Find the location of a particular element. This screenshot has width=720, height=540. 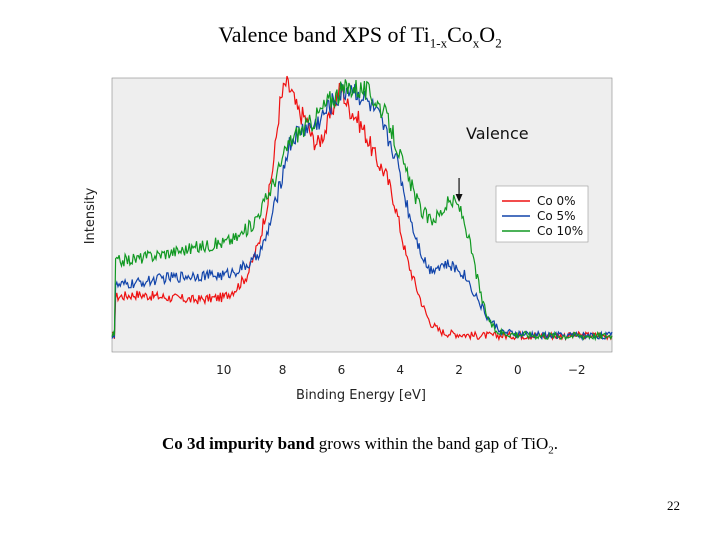

caption-bold: Co 3d impurity band is located at coordinates (238, 443).